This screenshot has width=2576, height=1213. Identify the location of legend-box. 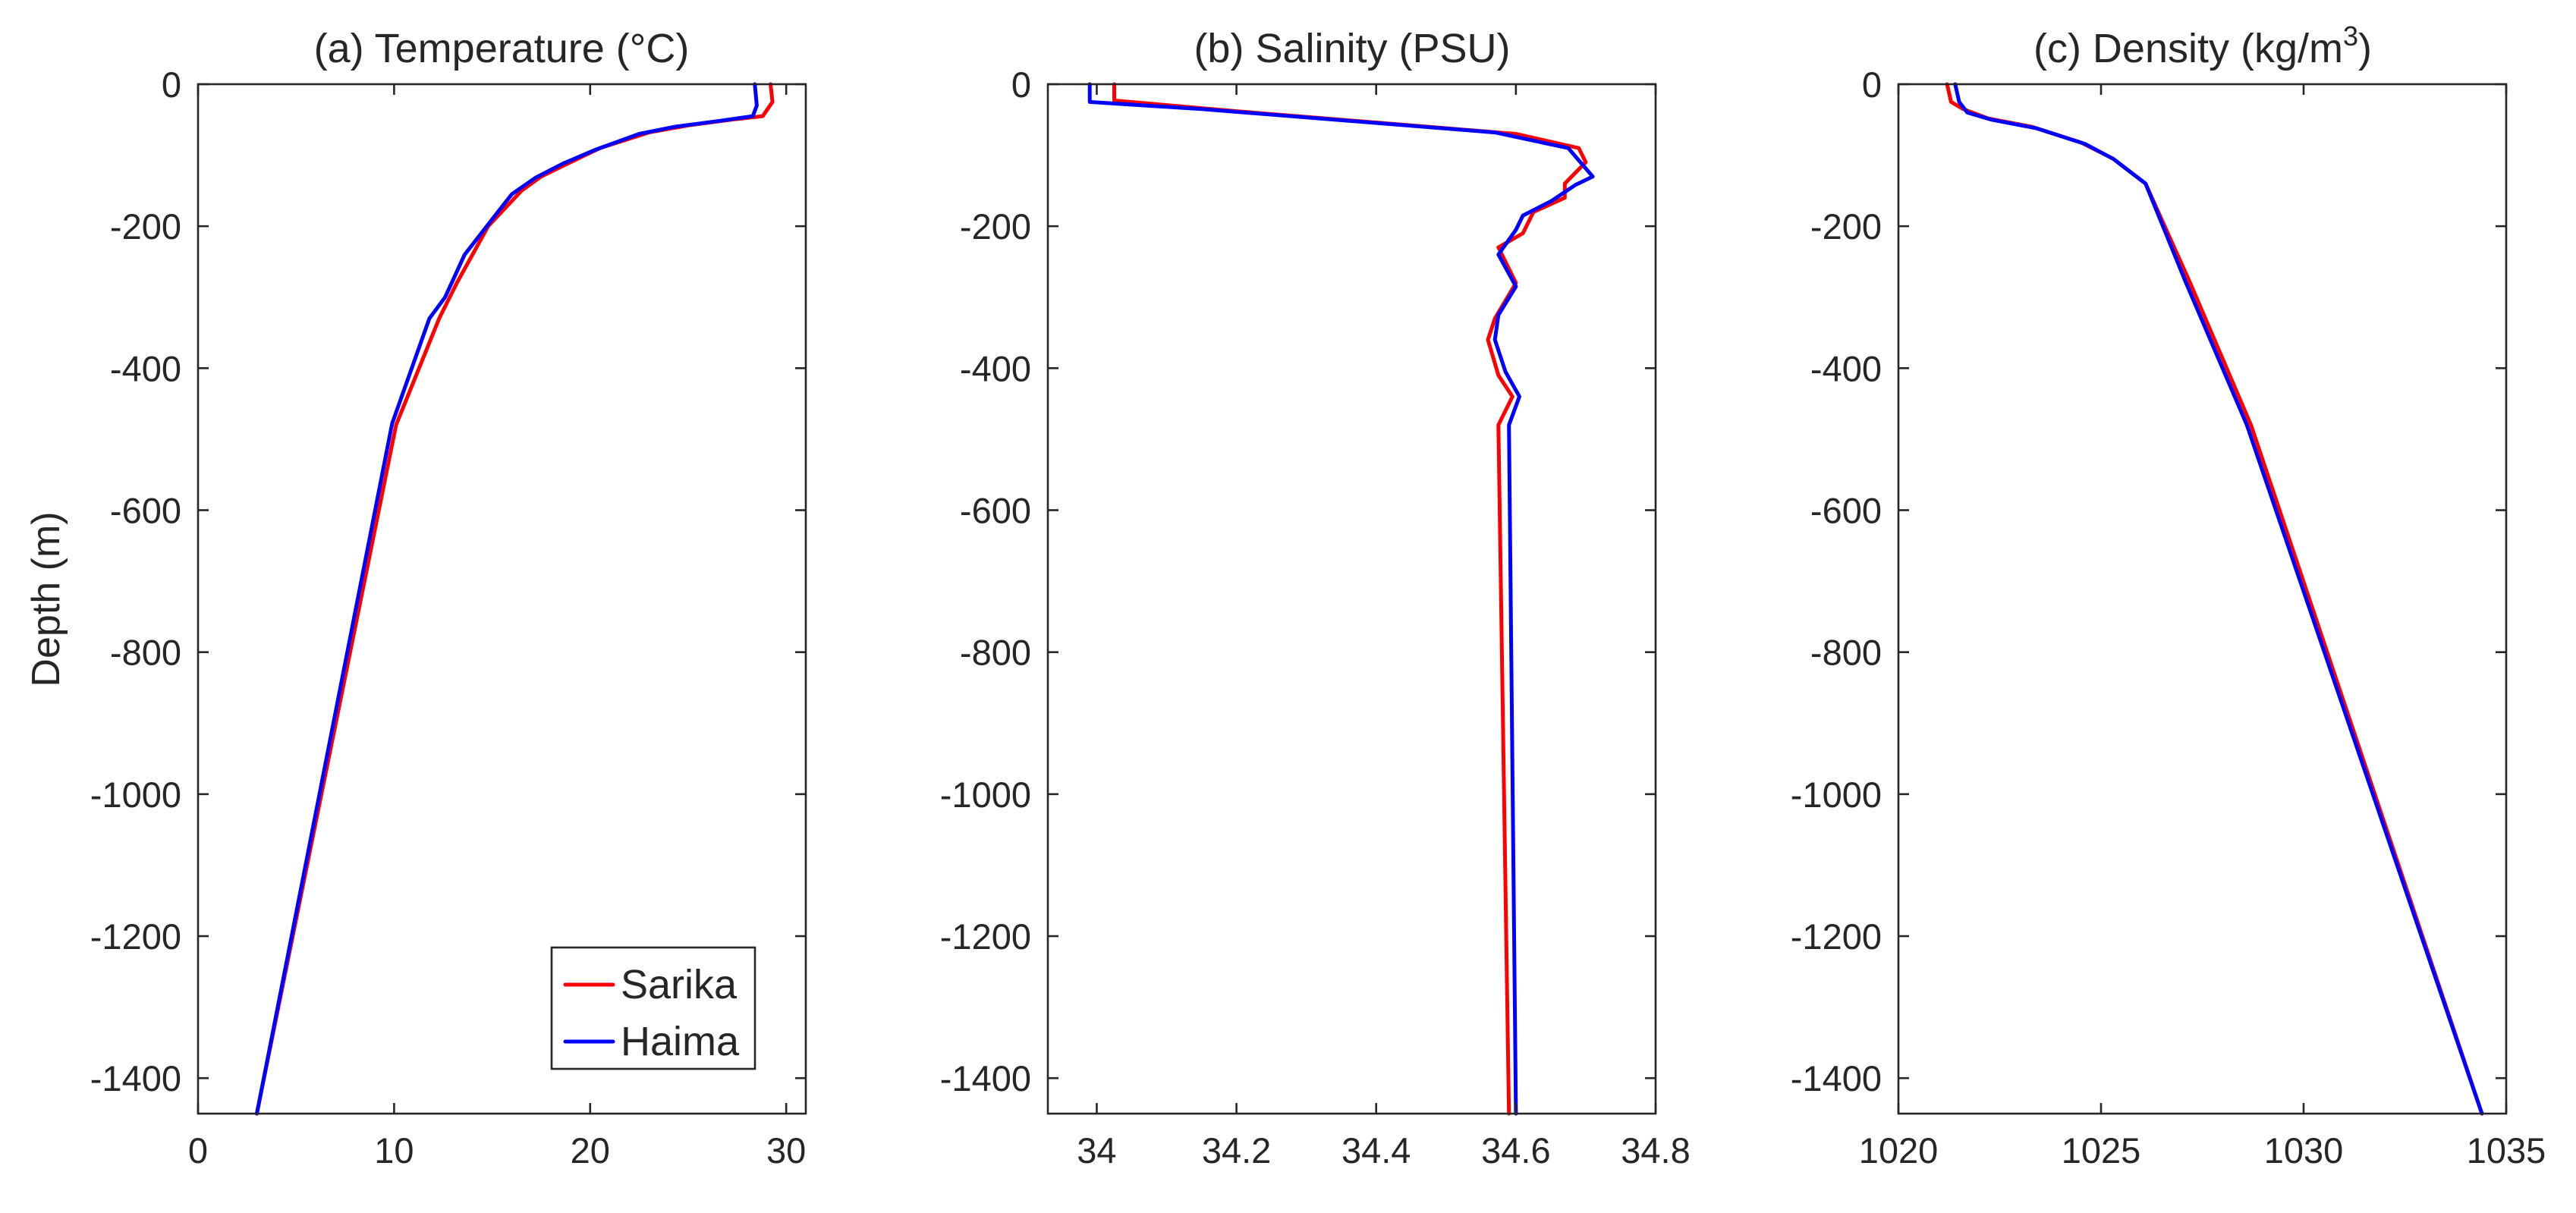
(653, 1008).